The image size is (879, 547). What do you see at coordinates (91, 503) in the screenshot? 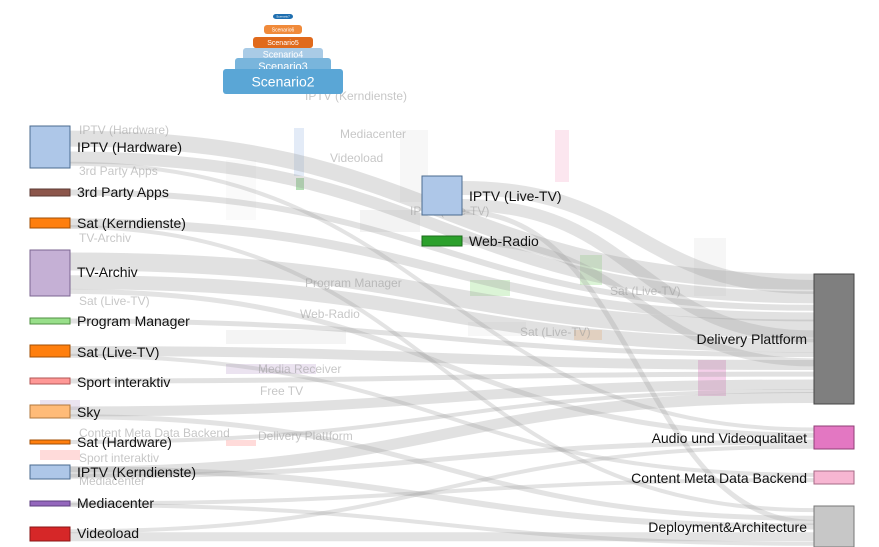
I see `source-node-mediacenter: Mediacenter` at bounding box center [91, 503].